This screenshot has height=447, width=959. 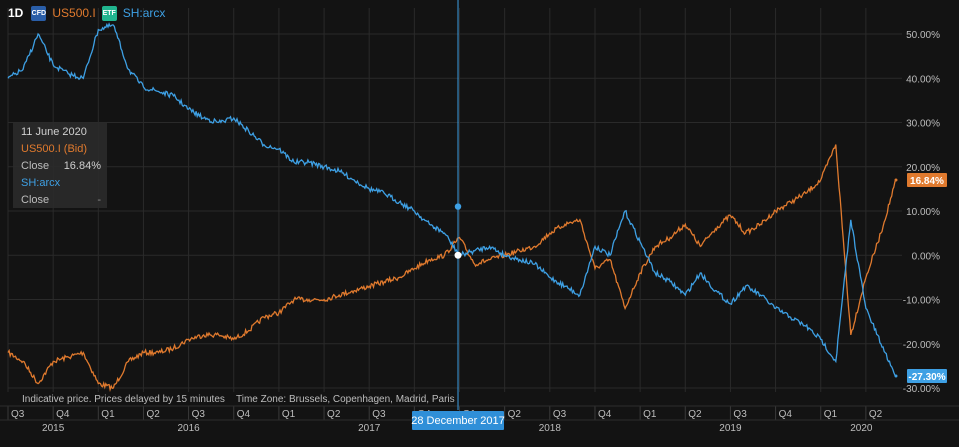 What do you see at coordinates (923, 79) in the screenshot?
I see `y-tick-label: 40.00%` at bounding box center [923, 79].